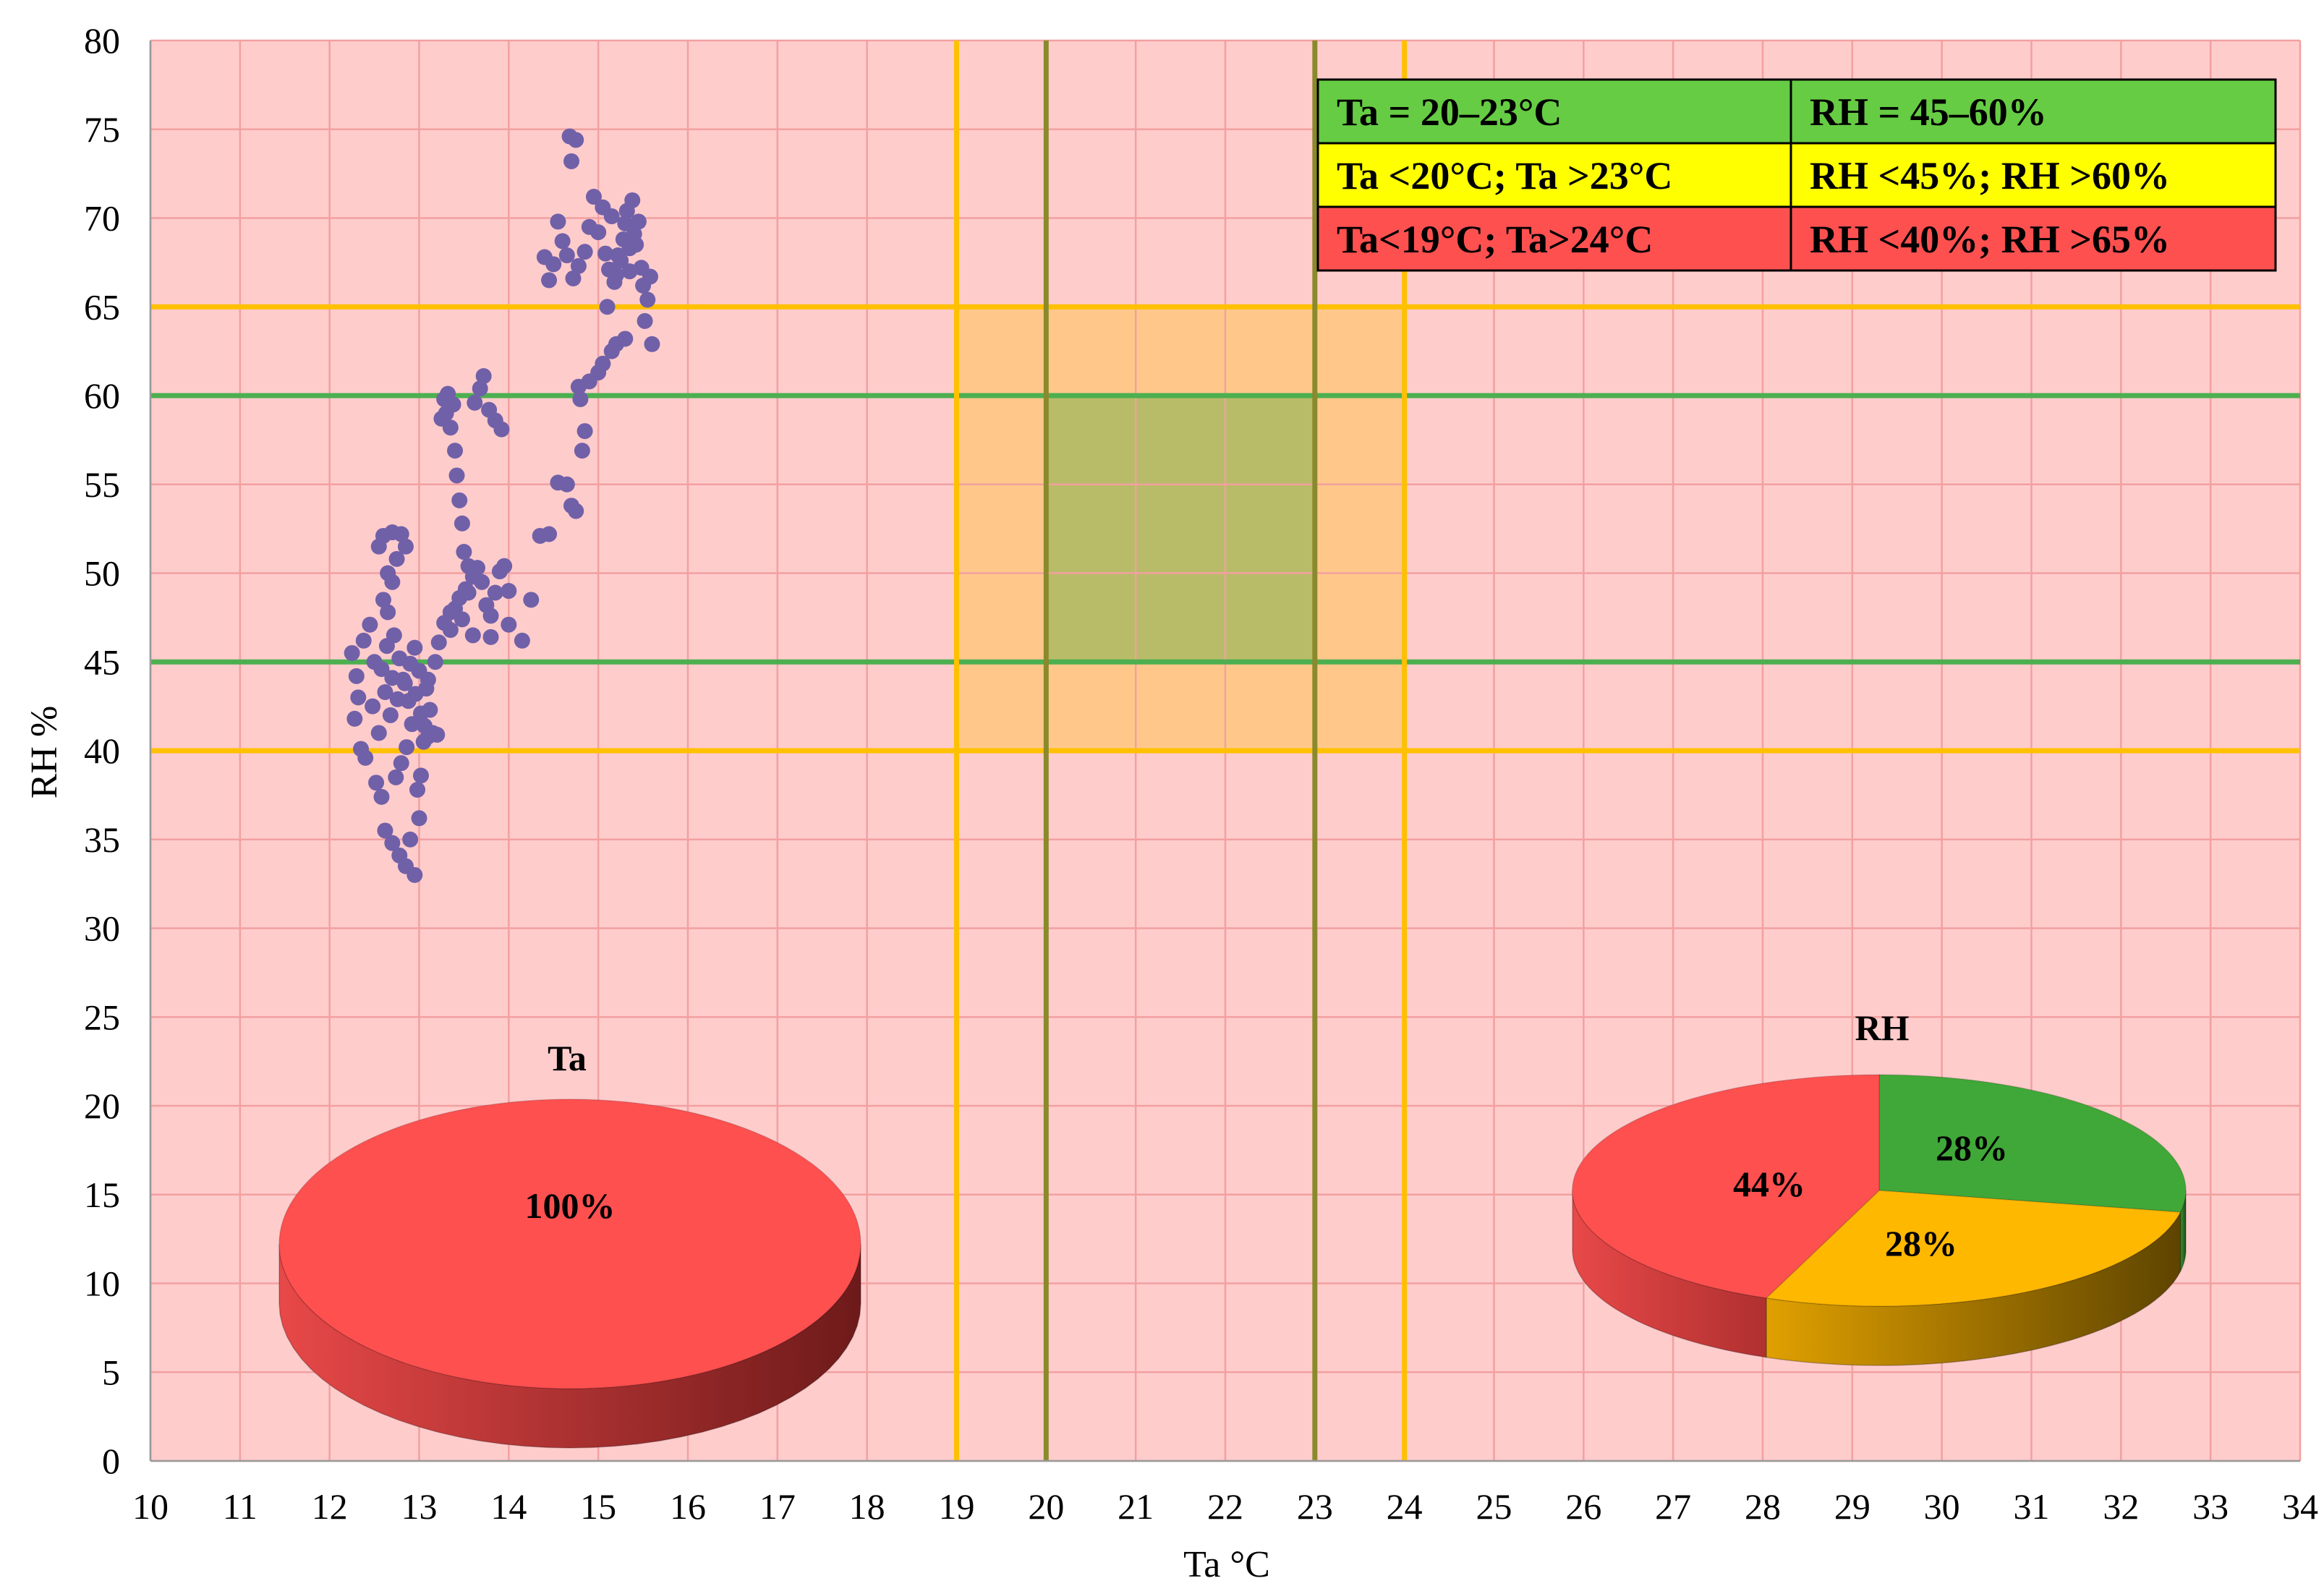  Describe the element at coordinates (1449, 112) in the screenshot. I see `legend-ta-label: Ta = 20–23°C` at that location.